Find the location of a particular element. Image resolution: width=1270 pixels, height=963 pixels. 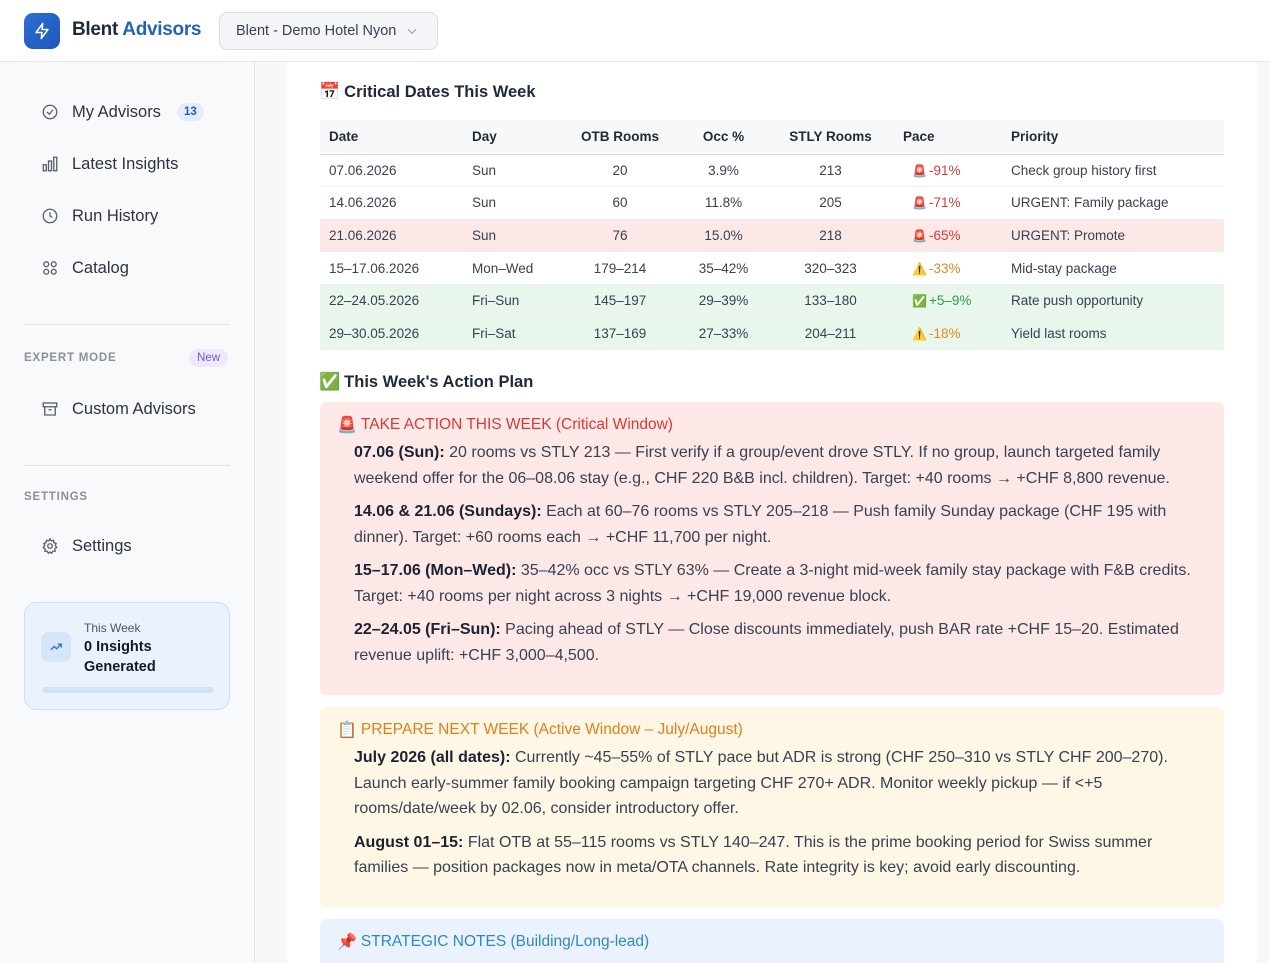

table-cell: Rate push opportunity is located at coordinates (1113, 301).